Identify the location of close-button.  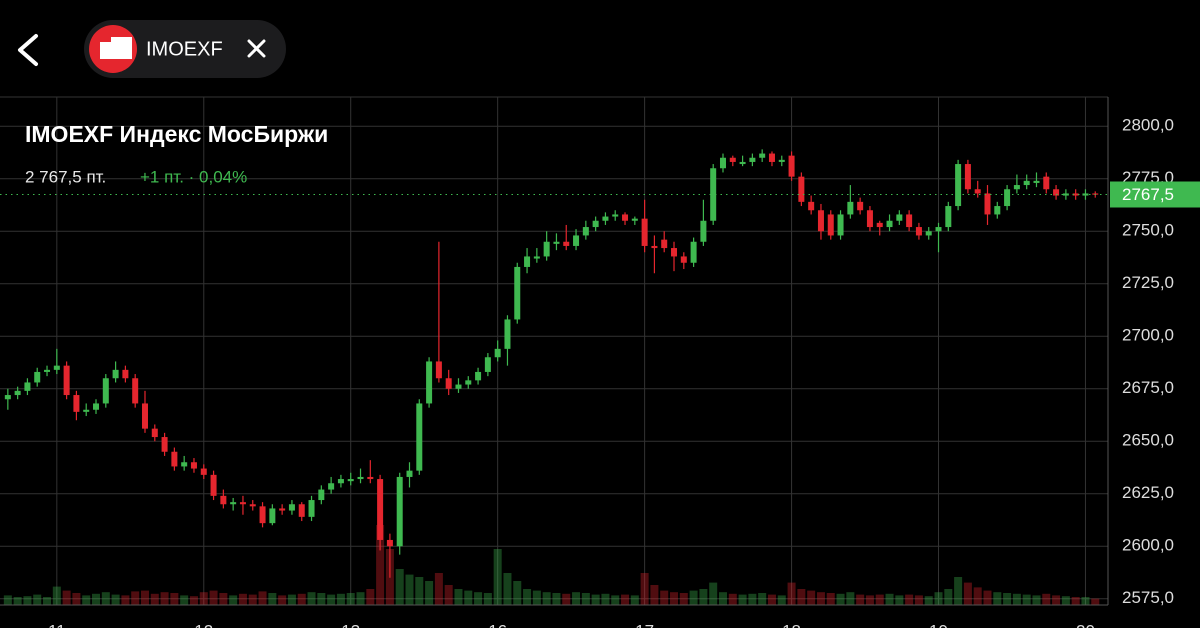
(256, 48).